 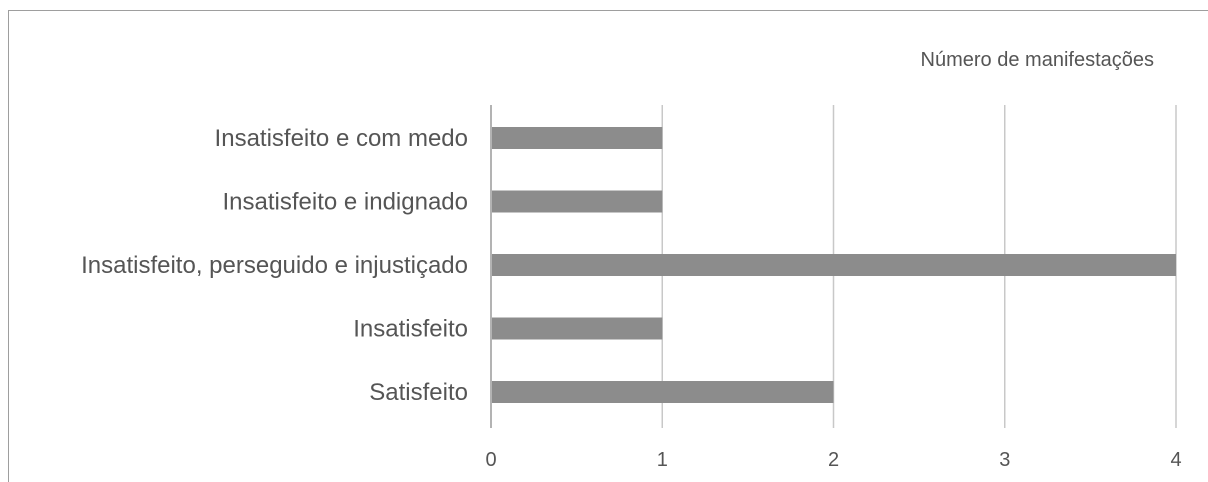 I want to click on x-tick-label: 3, so click(x=1004, y=460).